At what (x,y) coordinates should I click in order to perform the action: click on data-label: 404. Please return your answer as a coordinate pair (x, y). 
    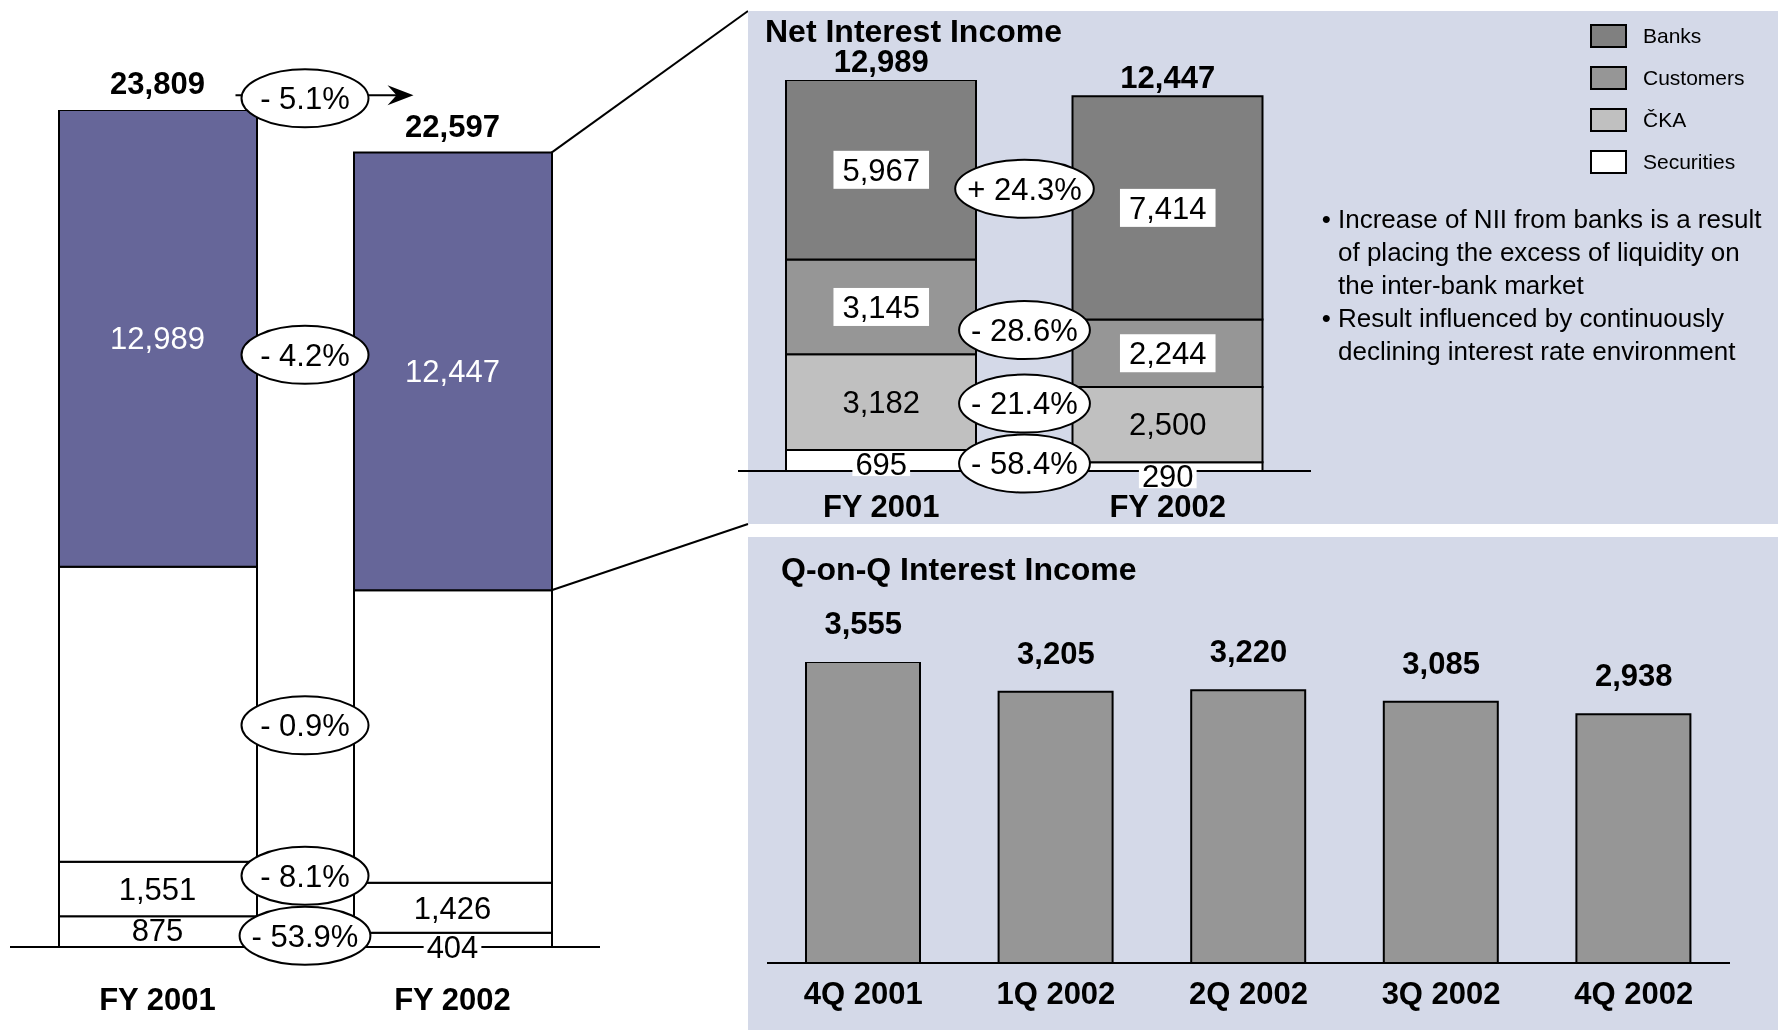
    Looking at the image, I should click on (452, 947).